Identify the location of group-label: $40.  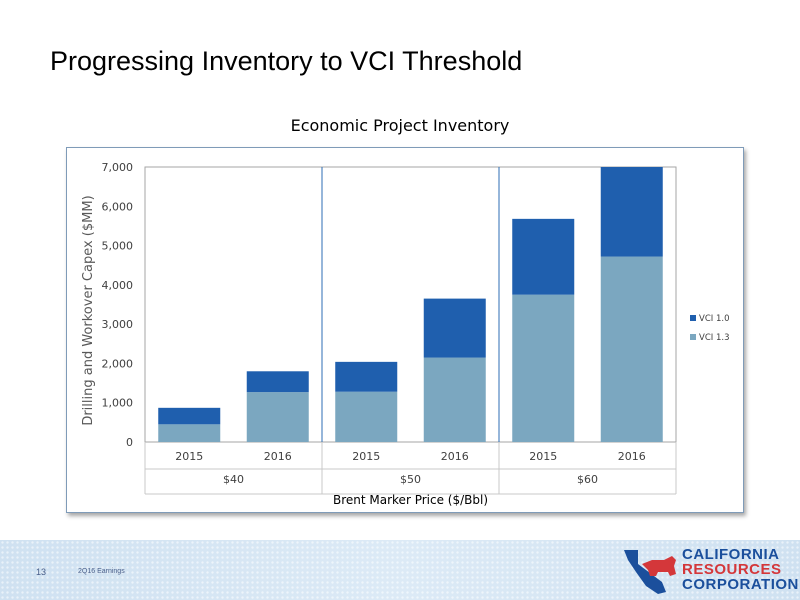
(233, 479).